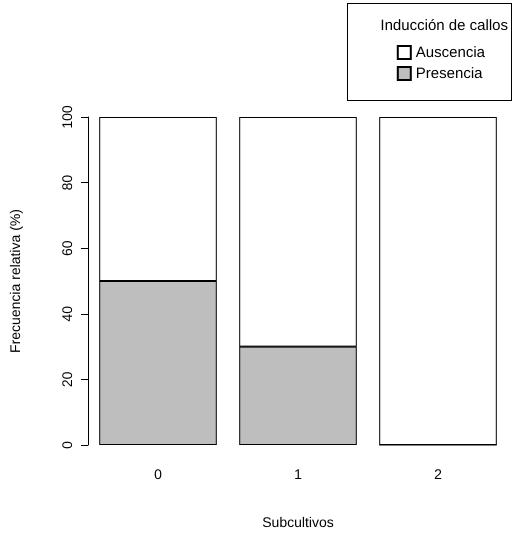  What do you see at coordinates (450, 73) in the screenshot?
I see `legend-label: Presencia` at bounding box center [450, 73].